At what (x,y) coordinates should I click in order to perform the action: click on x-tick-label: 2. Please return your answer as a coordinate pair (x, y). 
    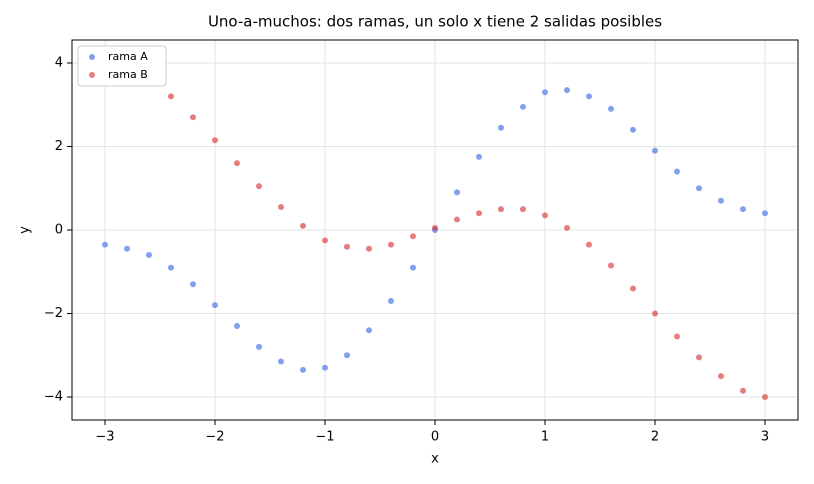
    Looking at the image, I should click on (655, 437).